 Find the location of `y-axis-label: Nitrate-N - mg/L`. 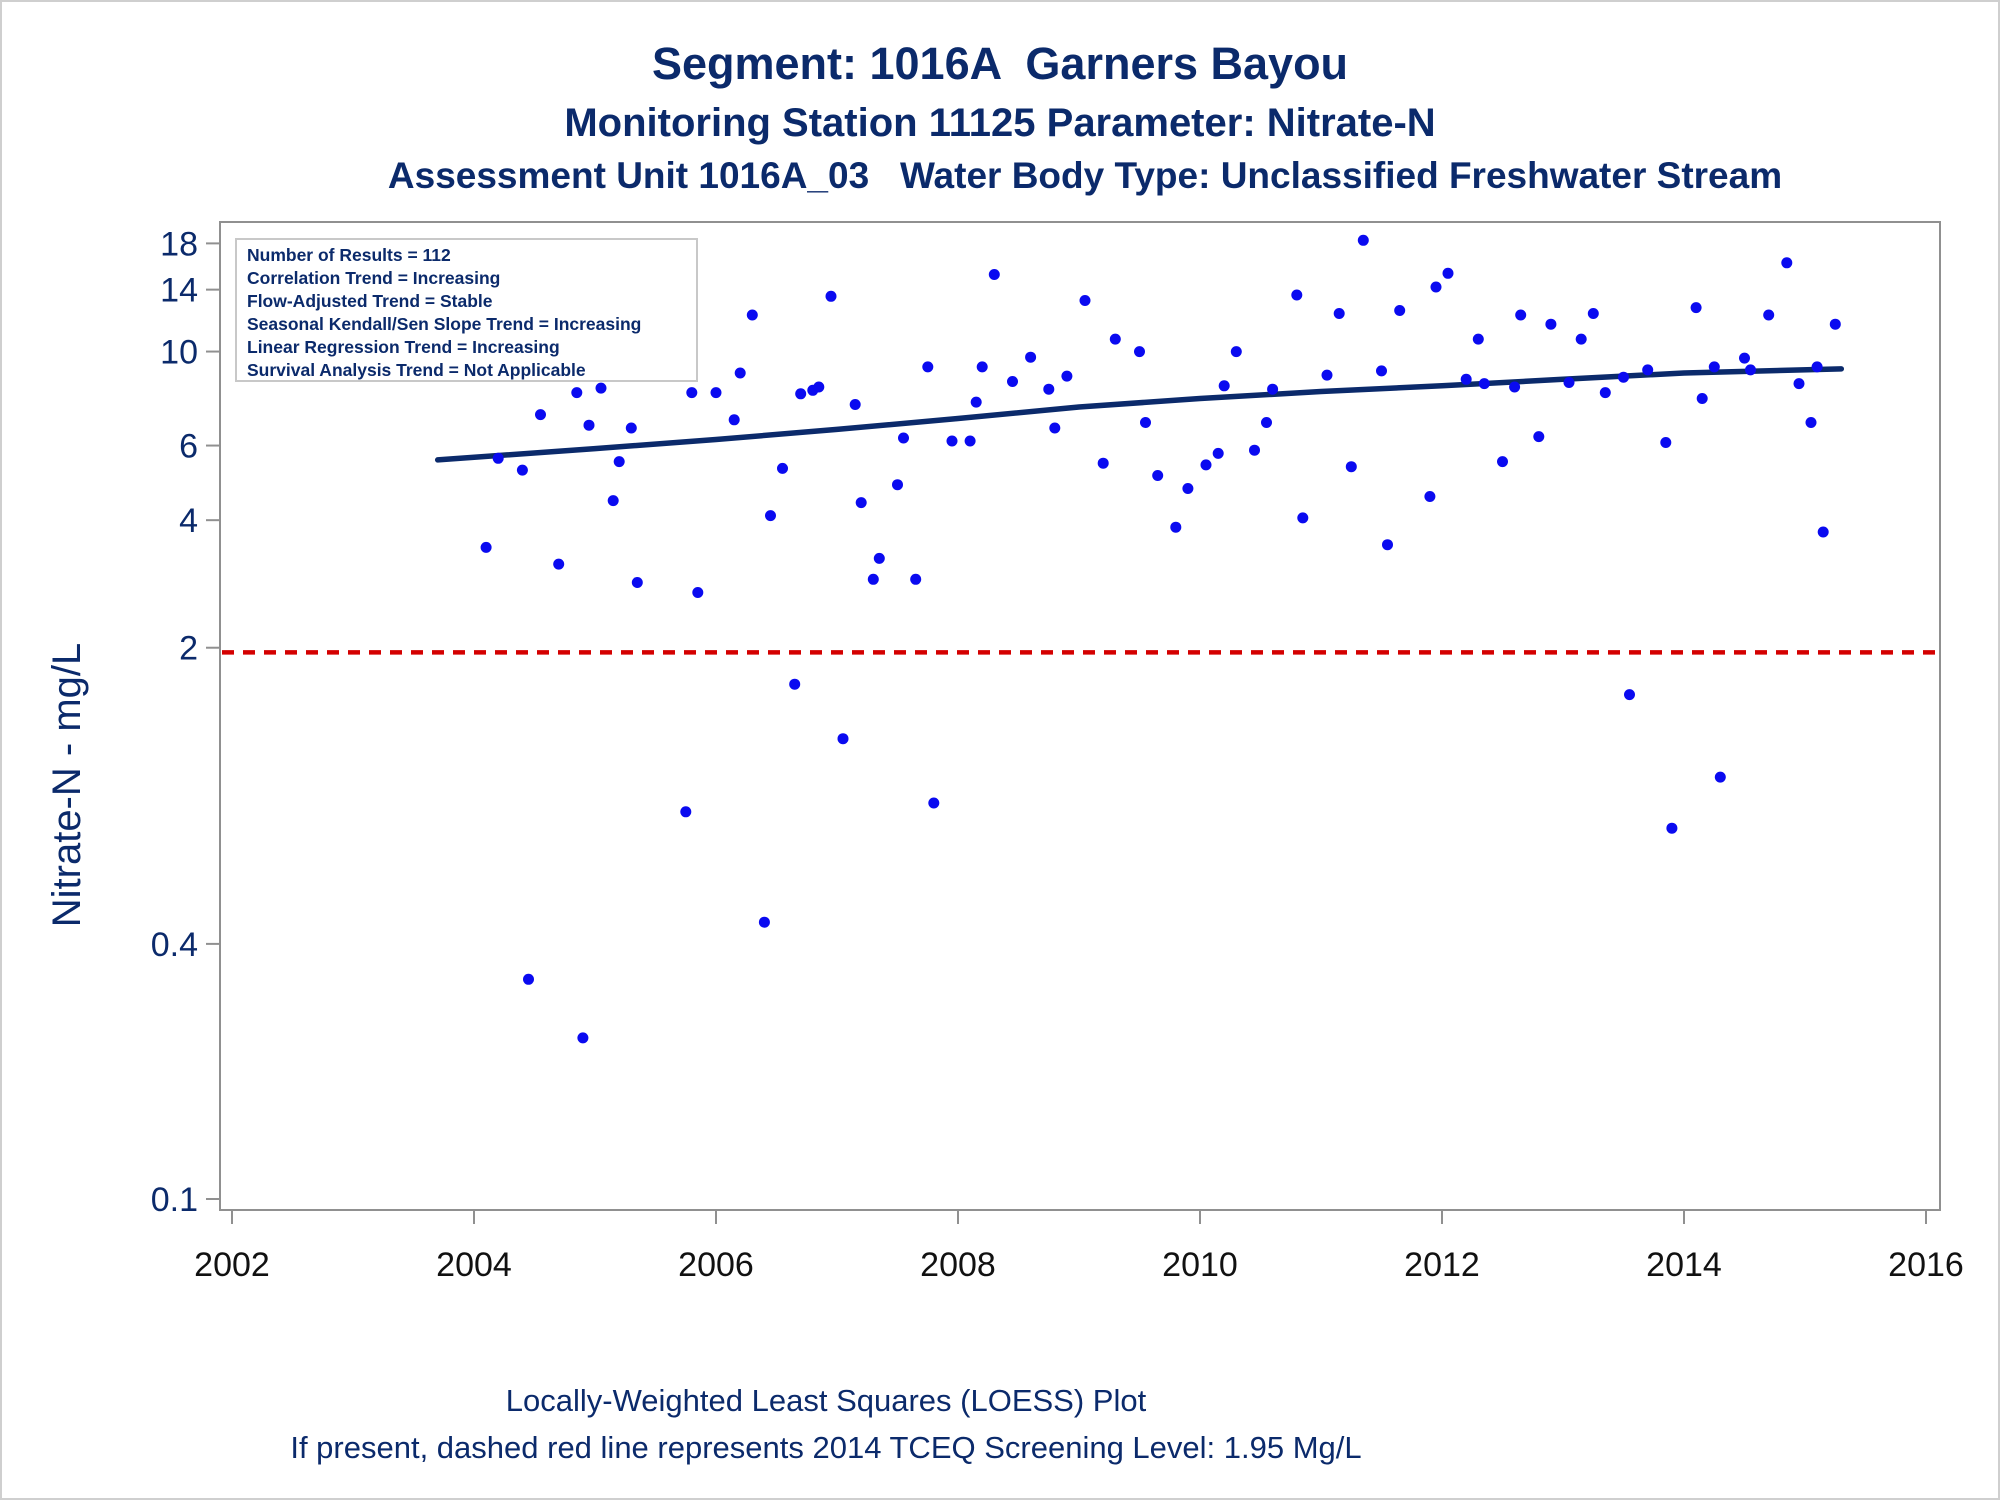

y-axis-label: Nitrate-N - mg/L is located at coordinates (67, 785).